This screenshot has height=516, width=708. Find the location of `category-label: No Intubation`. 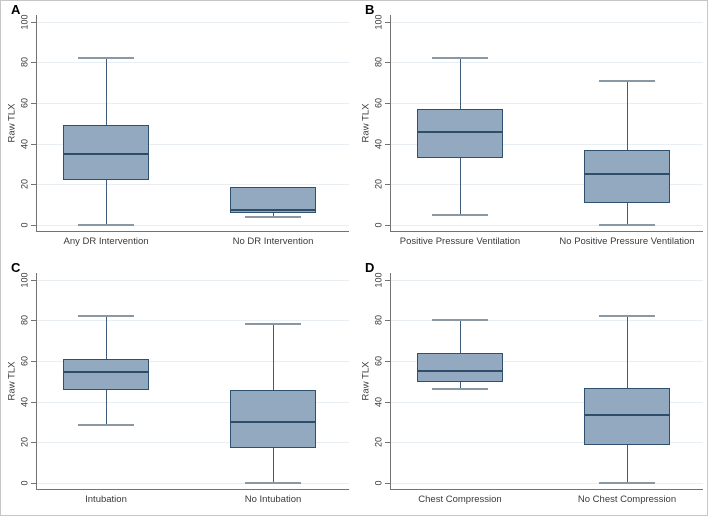

category-label: No Intubation is located at coordinates (273, 499).